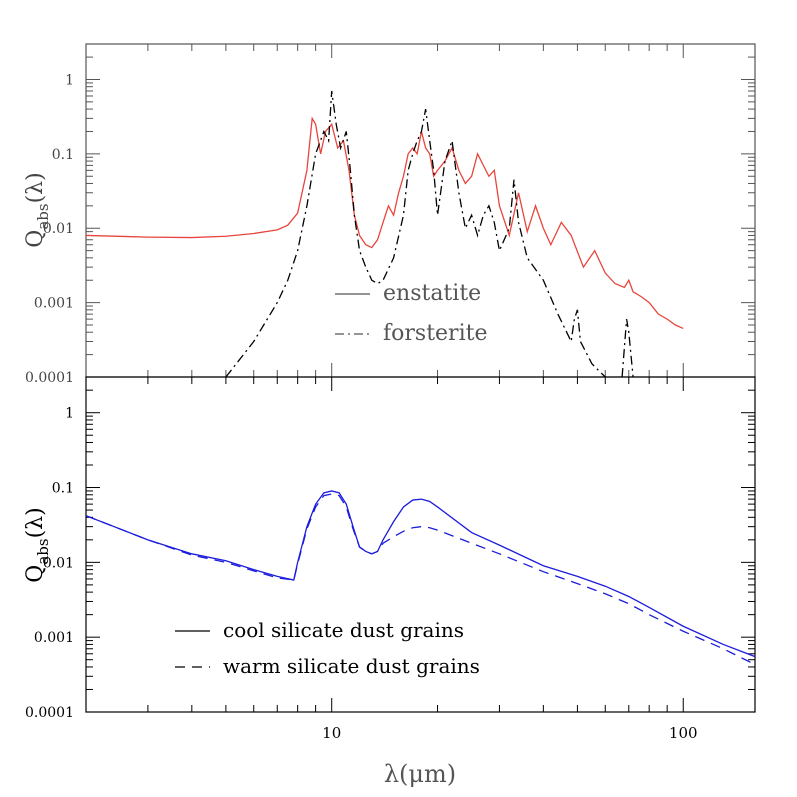 This screenshot has width=797, height=797. I want to click on x-tick-label: 10, so click(331, 733).